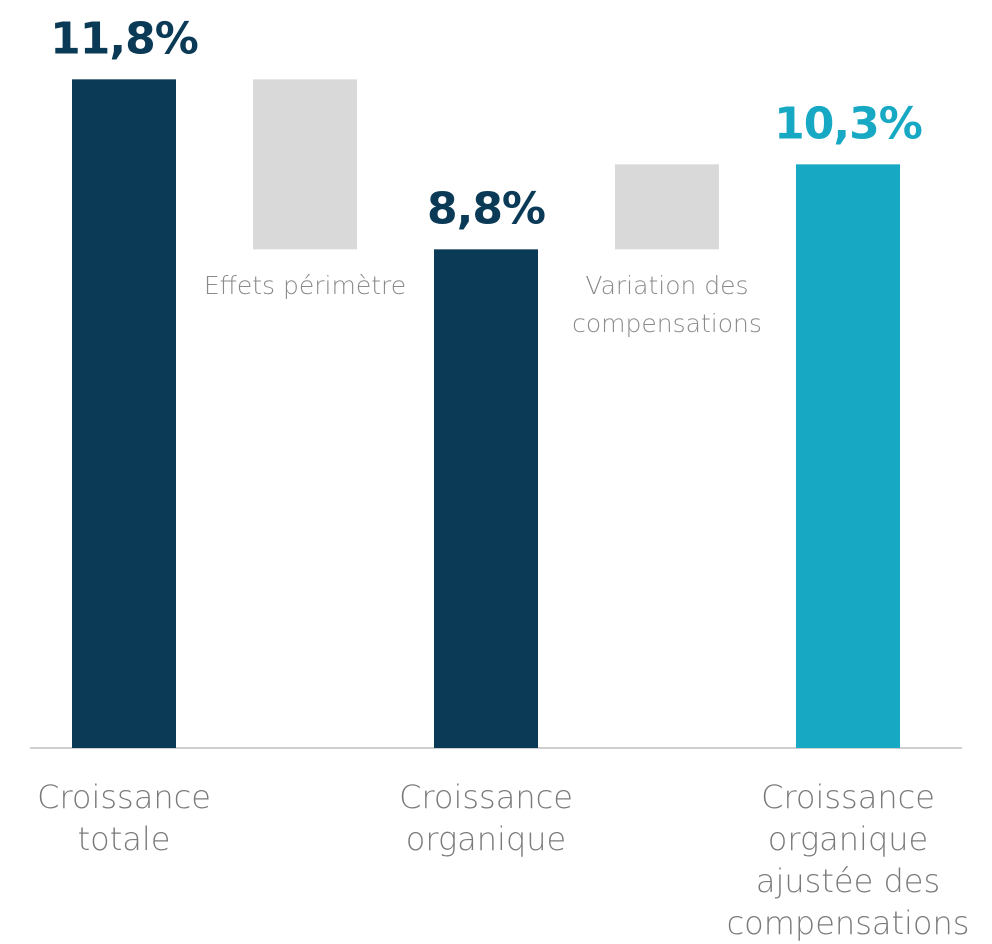 This screenshot has width=992, height=944. What do you see at coordinates (667, 305) in the screenshot?
I see `category-label: Variation des compensations` at bounding box center [667, 305].